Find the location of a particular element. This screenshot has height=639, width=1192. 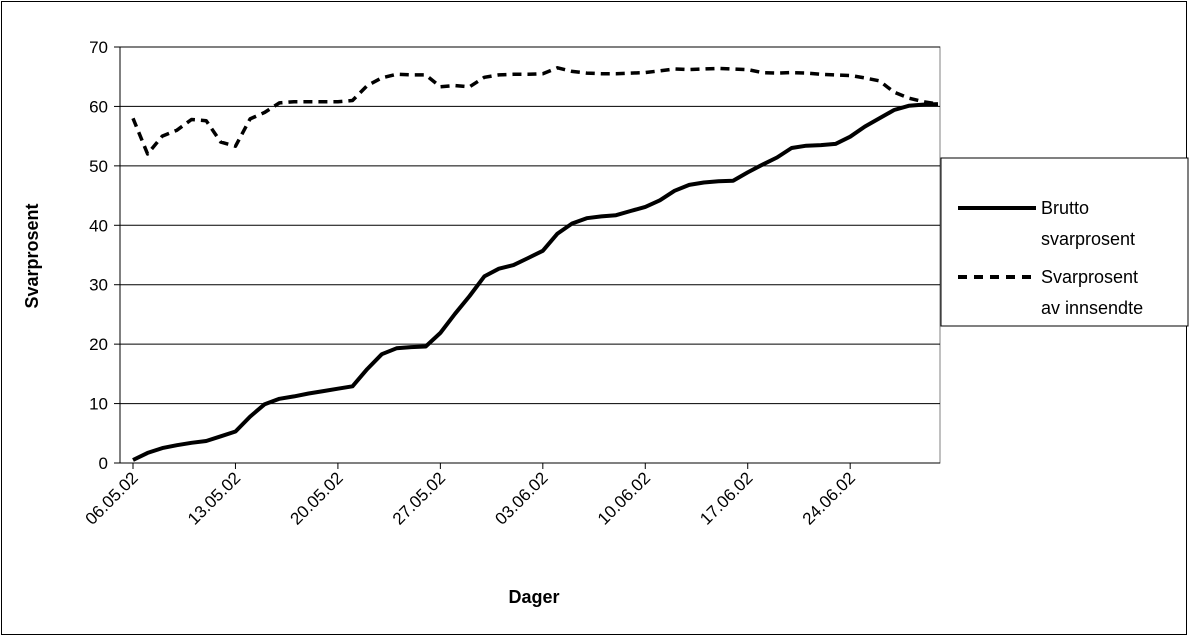

y-tick-label: 60 is located at coordinates (98, 106).